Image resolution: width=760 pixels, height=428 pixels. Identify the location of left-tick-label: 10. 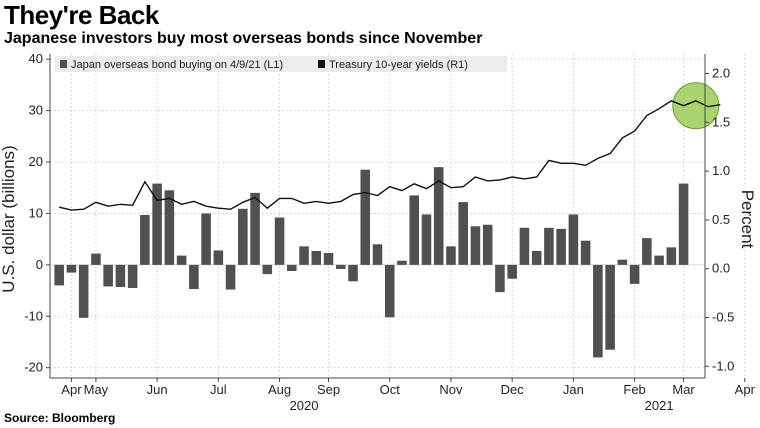
(36, 212).